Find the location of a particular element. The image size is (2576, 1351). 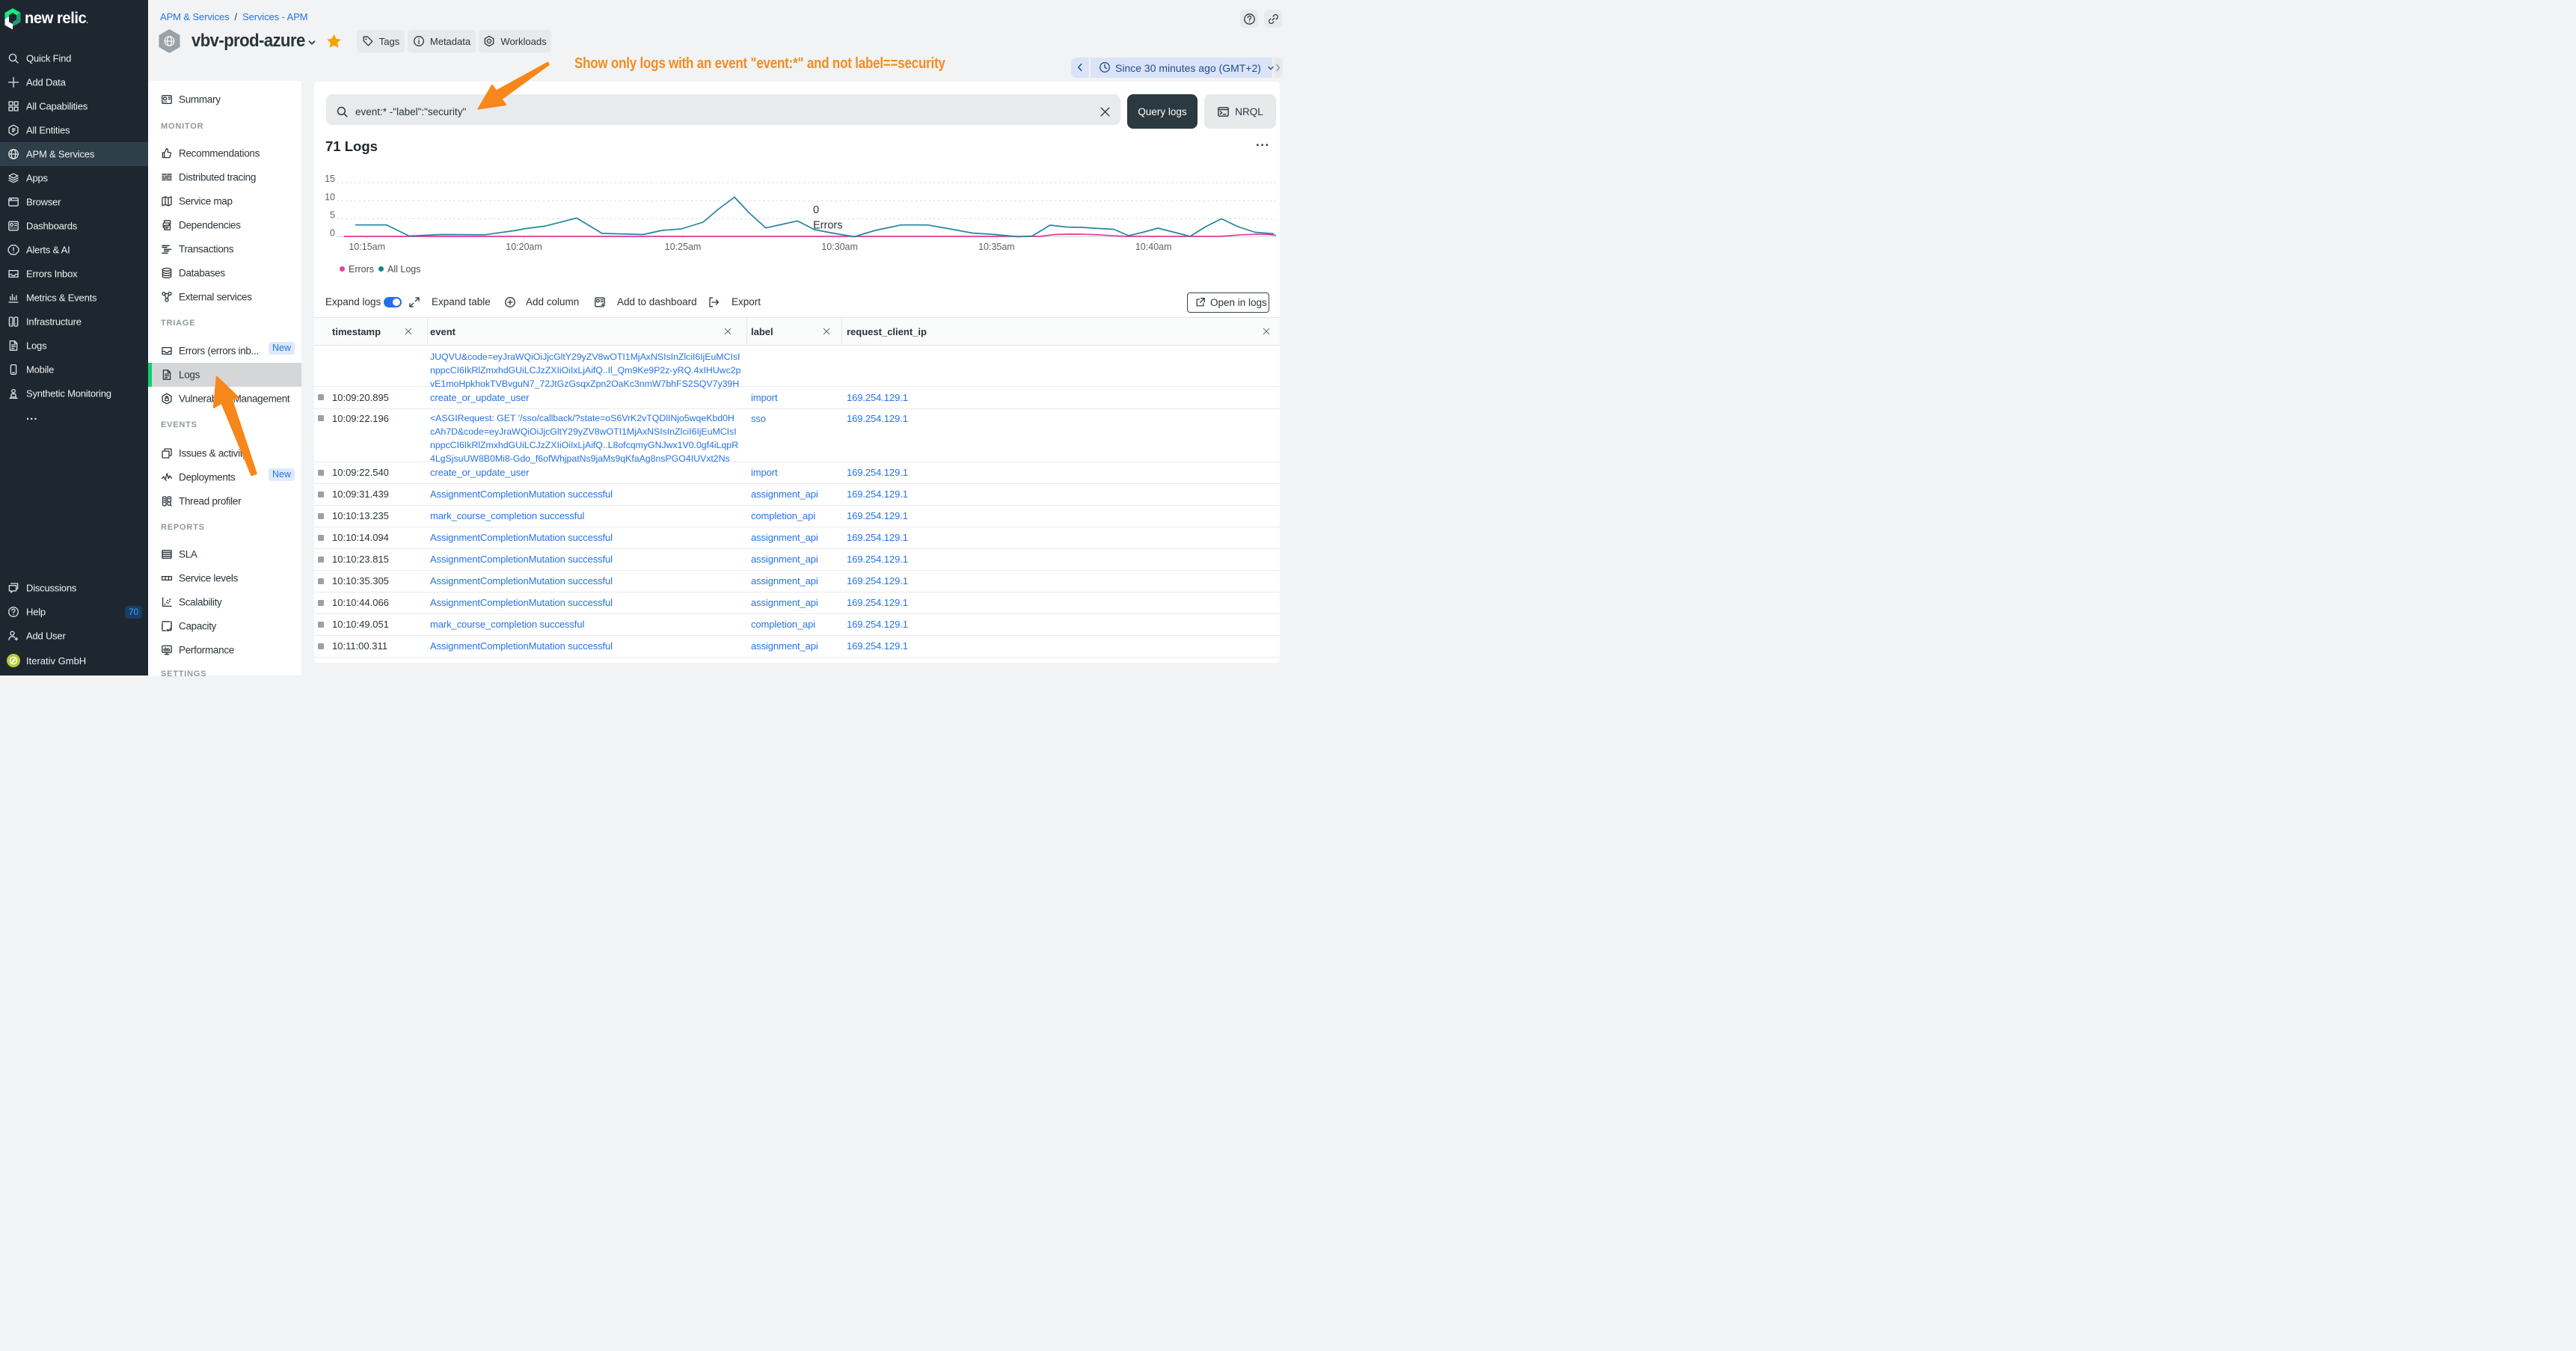

svg-text: 10 is located at coordinates (330, 197).